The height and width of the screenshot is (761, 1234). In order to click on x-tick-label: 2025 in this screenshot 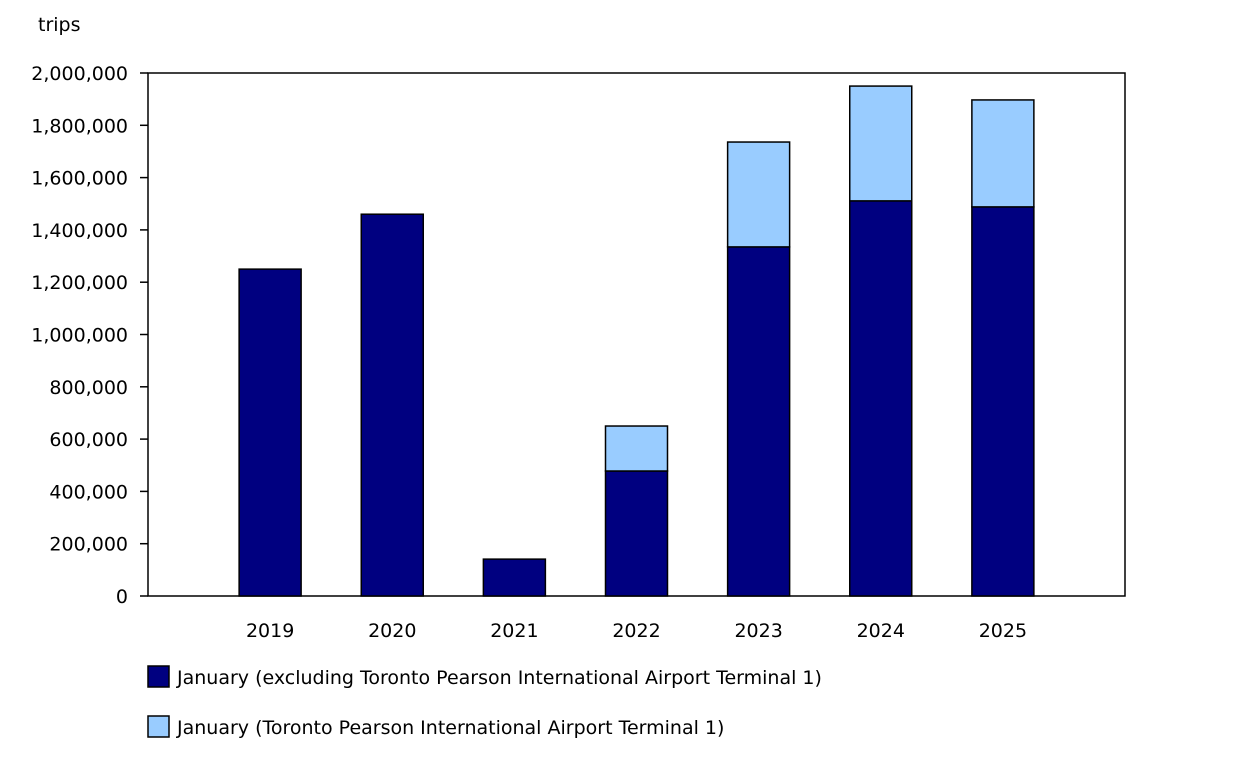, I will do `click(1003, 631)`.